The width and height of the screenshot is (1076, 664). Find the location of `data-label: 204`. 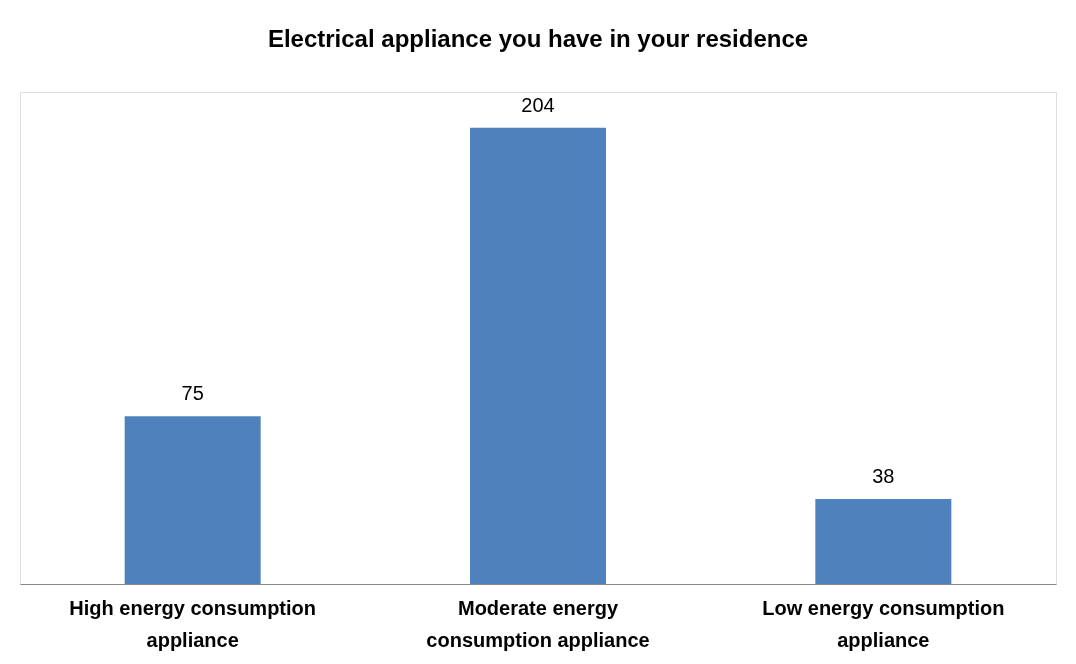

data-label: 204 is located at coordinates (538, 104).